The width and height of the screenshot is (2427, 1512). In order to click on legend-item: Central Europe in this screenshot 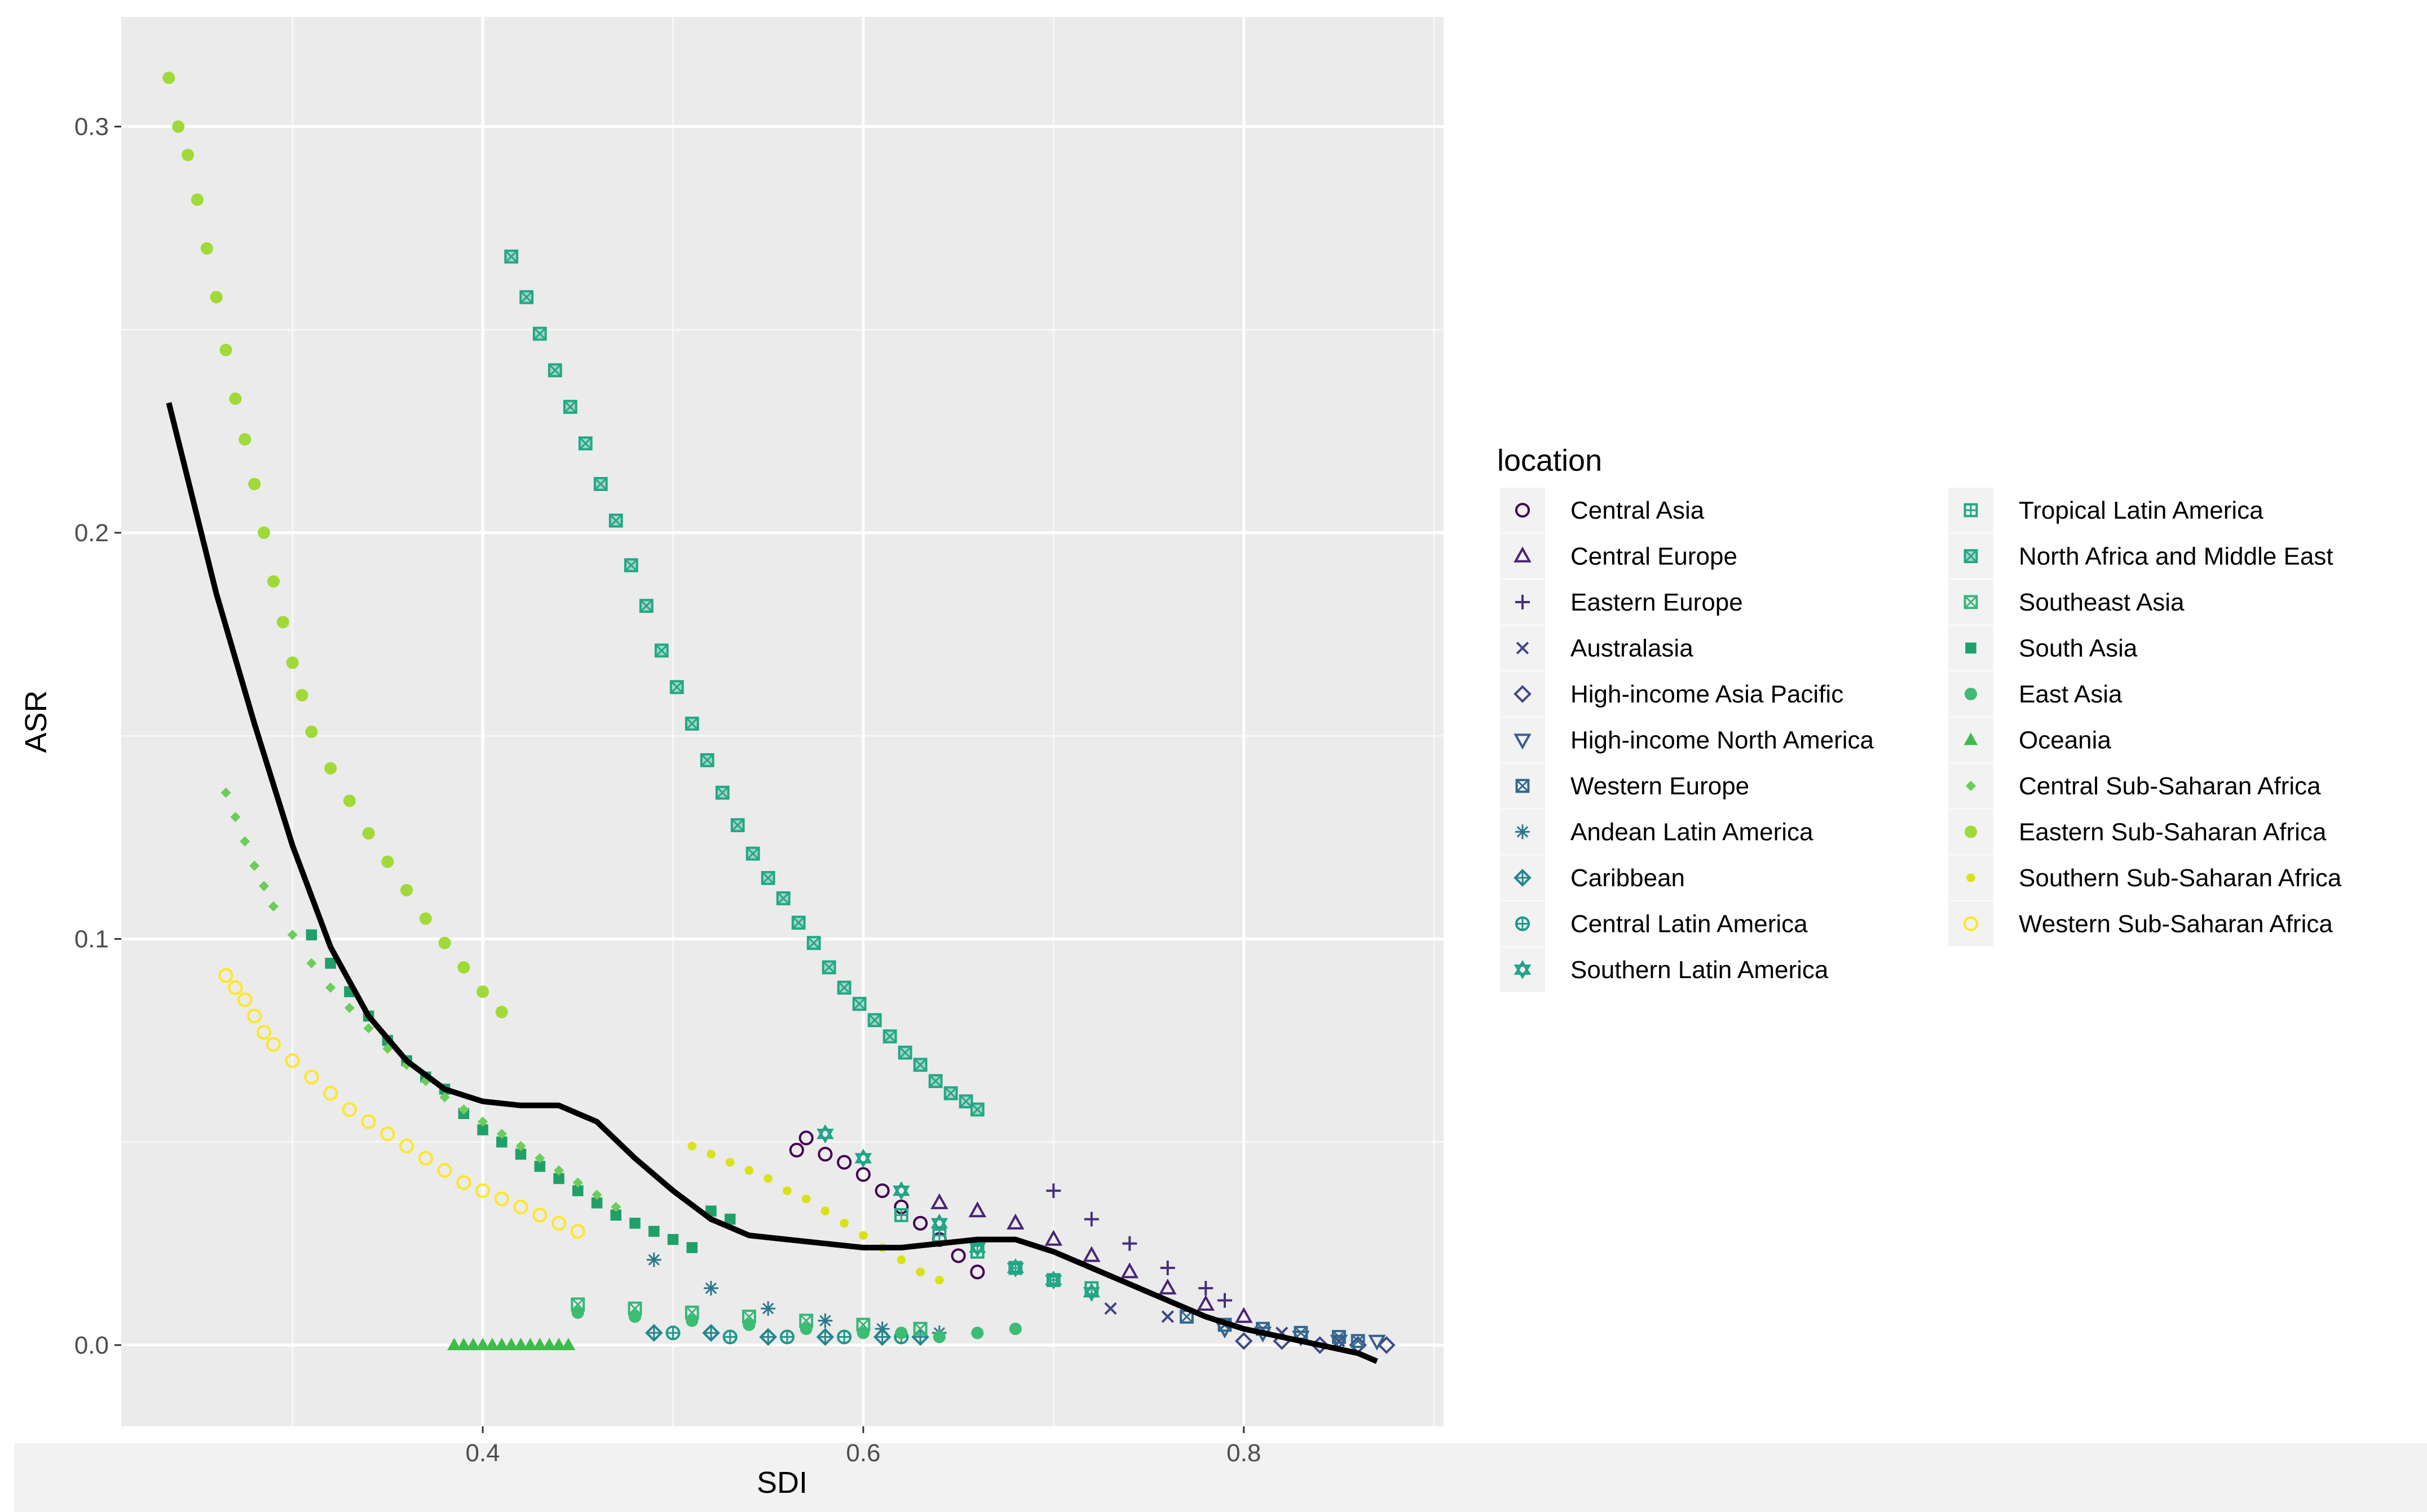, I will do `click(1618, 556)`.